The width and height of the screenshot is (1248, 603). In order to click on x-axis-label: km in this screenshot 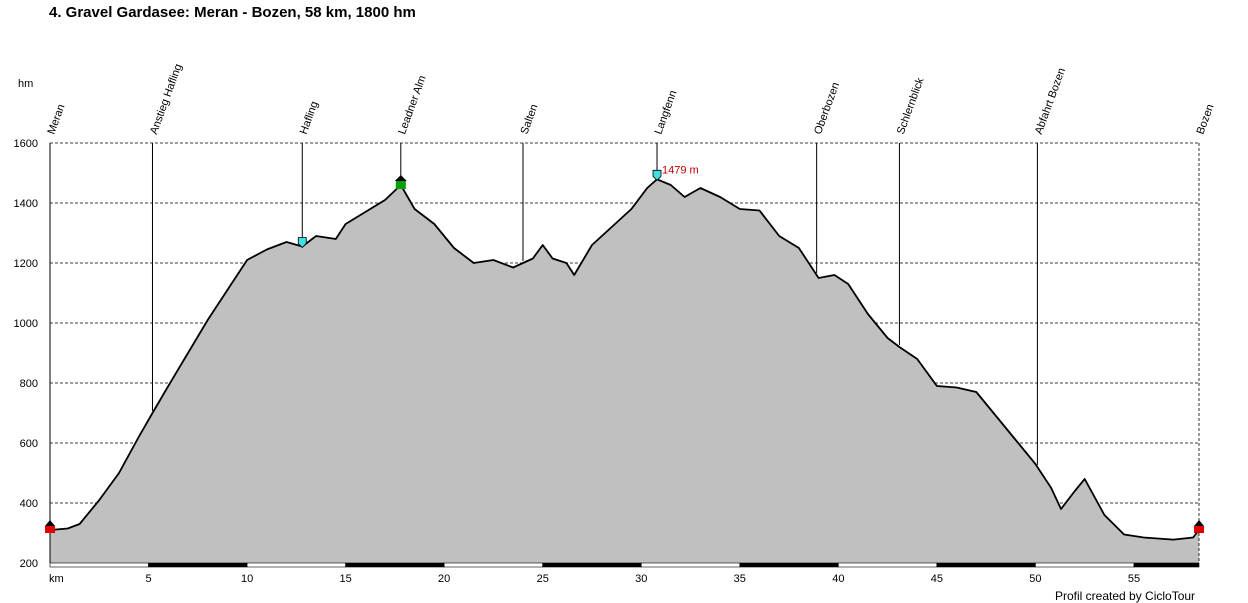, I will do `click(56, 579)`.